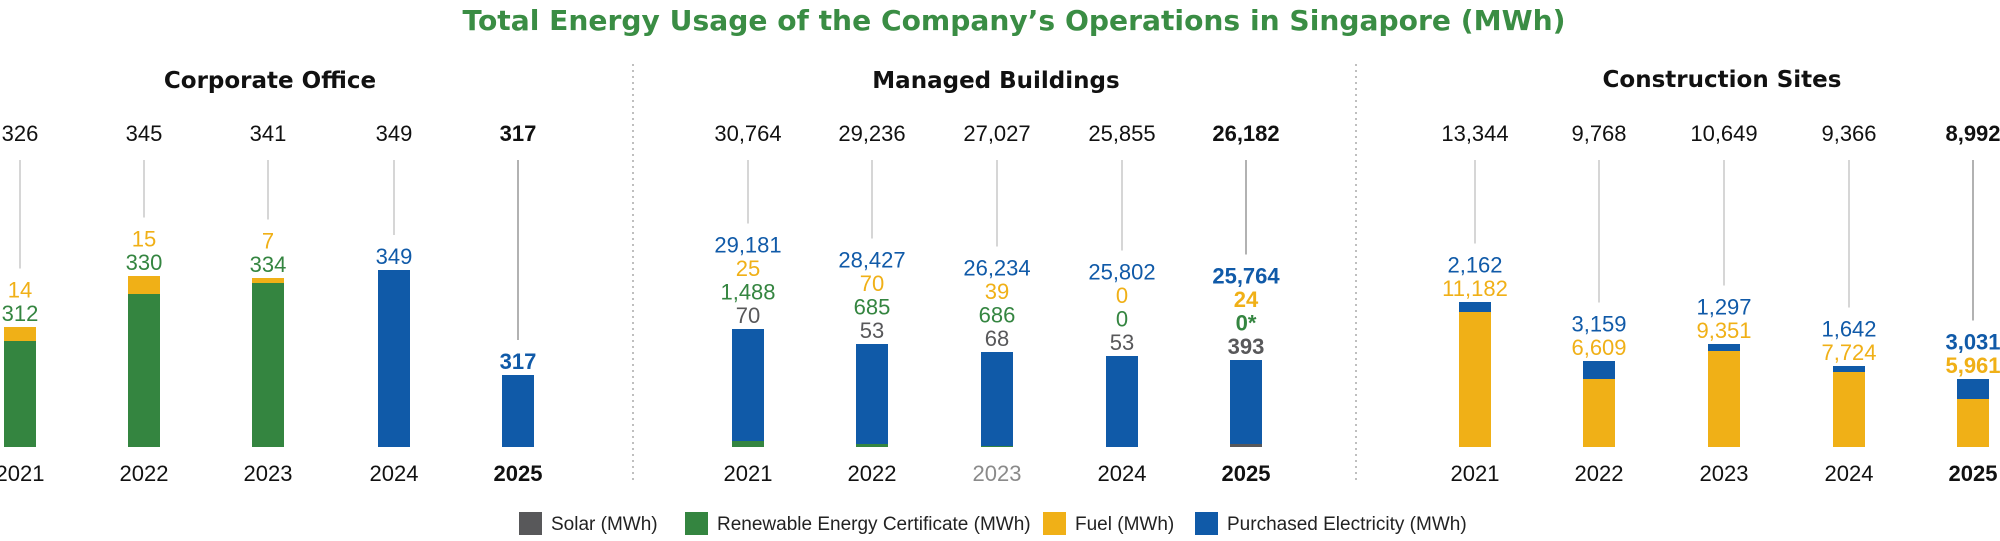  Describe the element at coordinates (394, 256) in the screenshot. I see `value-label-purchased: 349` at that location.